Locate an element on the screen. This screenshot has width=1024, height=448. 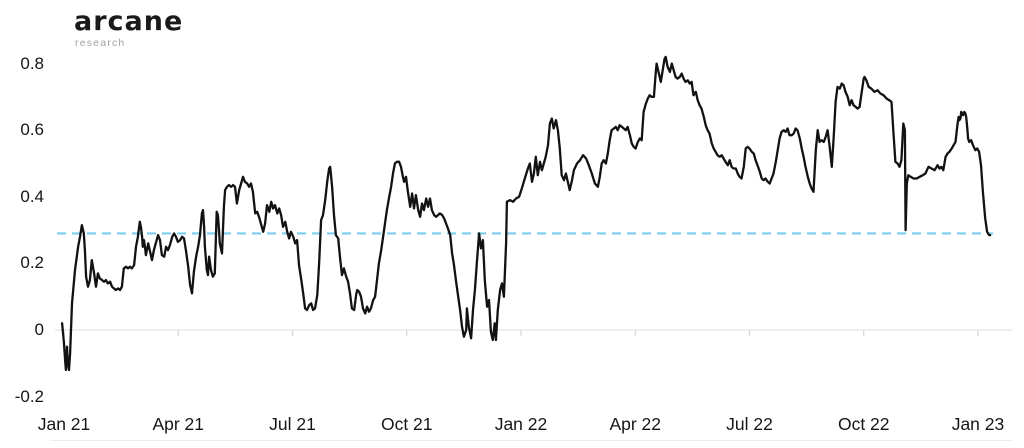
y-tick-label: 0.4 is located at coordinates (32, 196).